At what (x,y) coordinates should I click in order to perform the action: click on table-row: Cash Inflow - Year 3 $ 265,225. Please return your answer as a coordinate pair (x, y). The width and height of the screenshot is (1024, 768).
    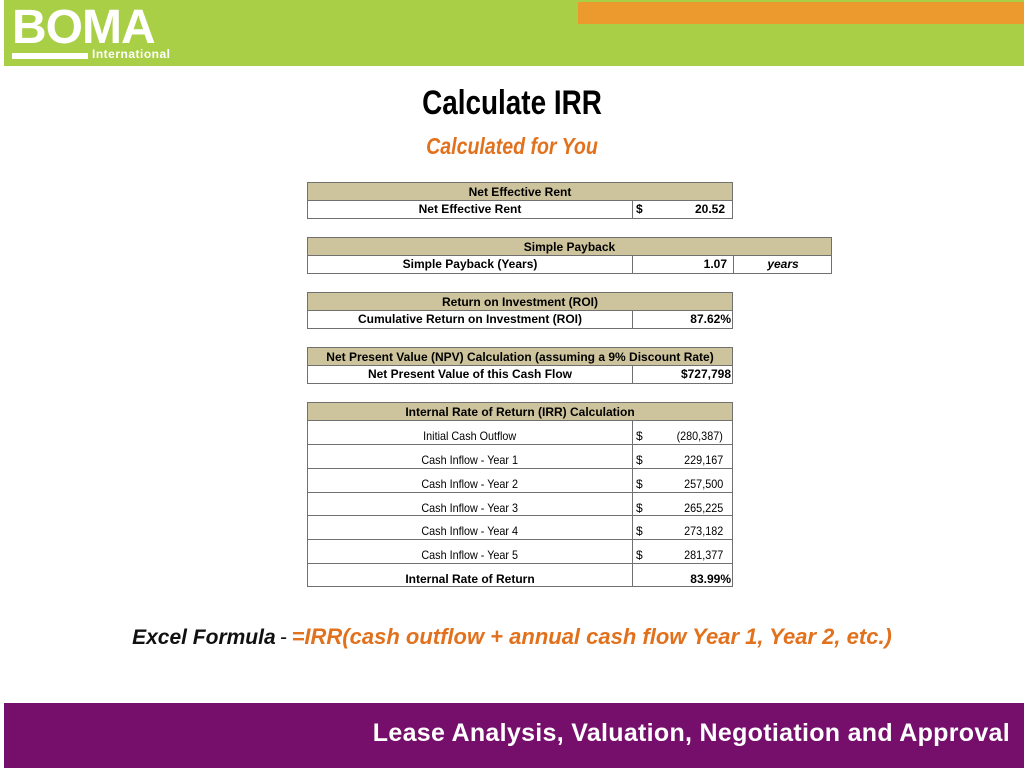
    Looking at the image, I should click on (520, 504).